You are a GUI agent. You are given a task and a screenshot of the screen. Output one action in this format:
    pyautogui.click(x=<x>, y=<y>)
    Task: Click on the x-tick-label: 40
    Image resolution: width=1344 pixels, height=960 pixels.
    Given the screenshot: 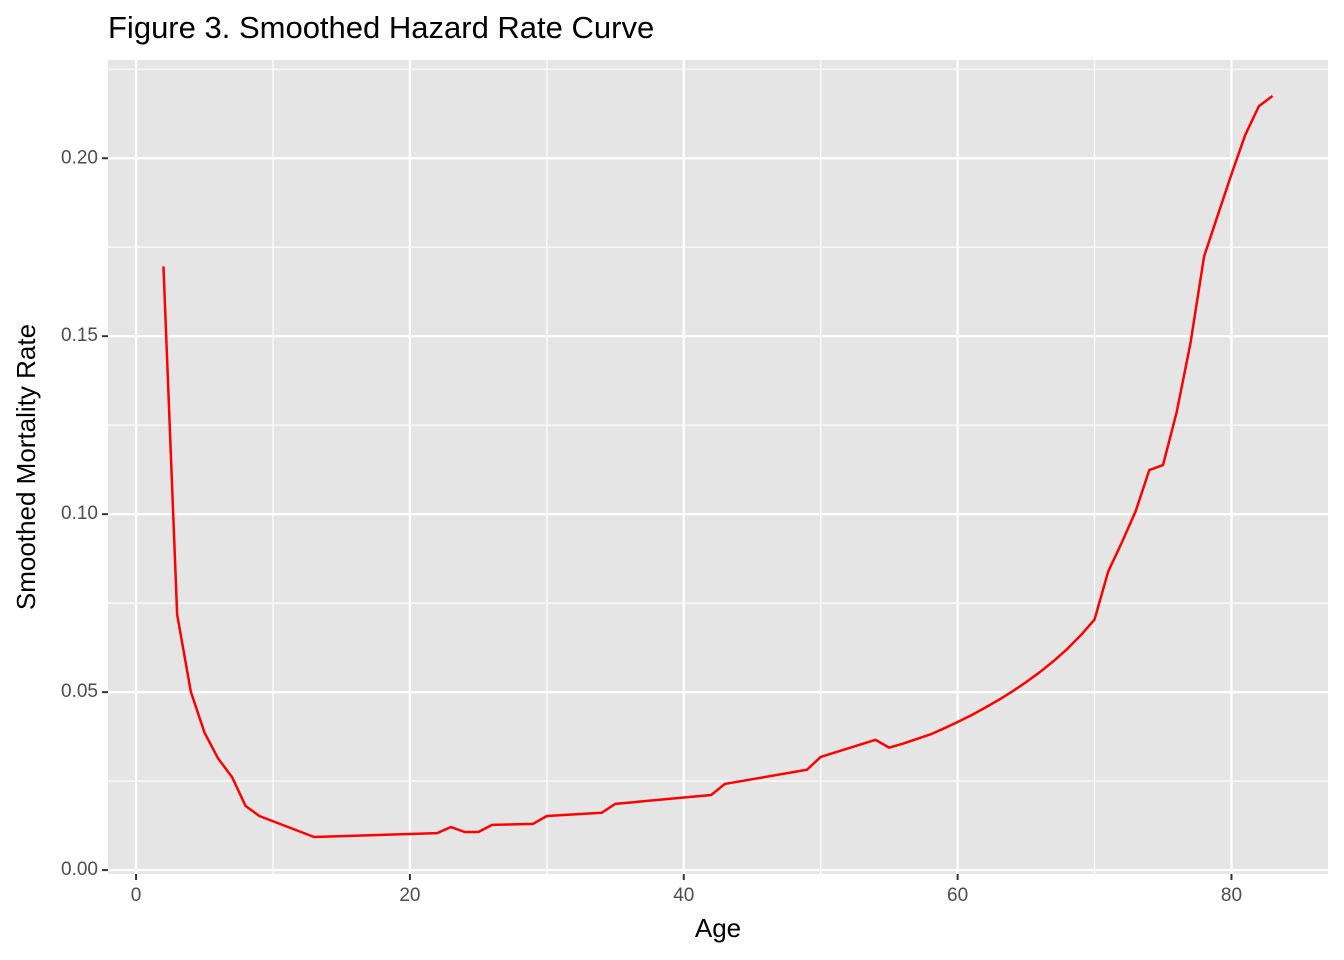 What is the action you would take?
    pyautogui.click(x=683, y=895)
    